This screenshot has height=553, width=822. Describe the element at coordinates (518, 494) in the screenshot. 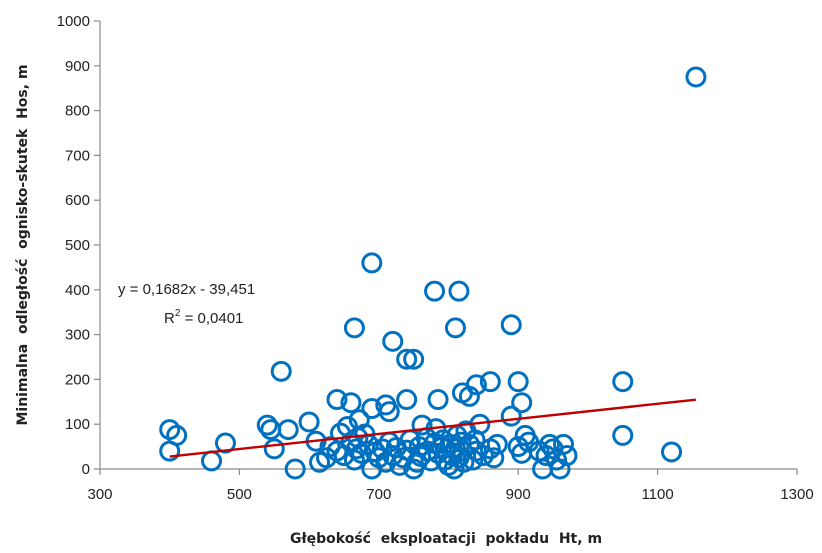

I see `x-tick-label: 900` at that location.